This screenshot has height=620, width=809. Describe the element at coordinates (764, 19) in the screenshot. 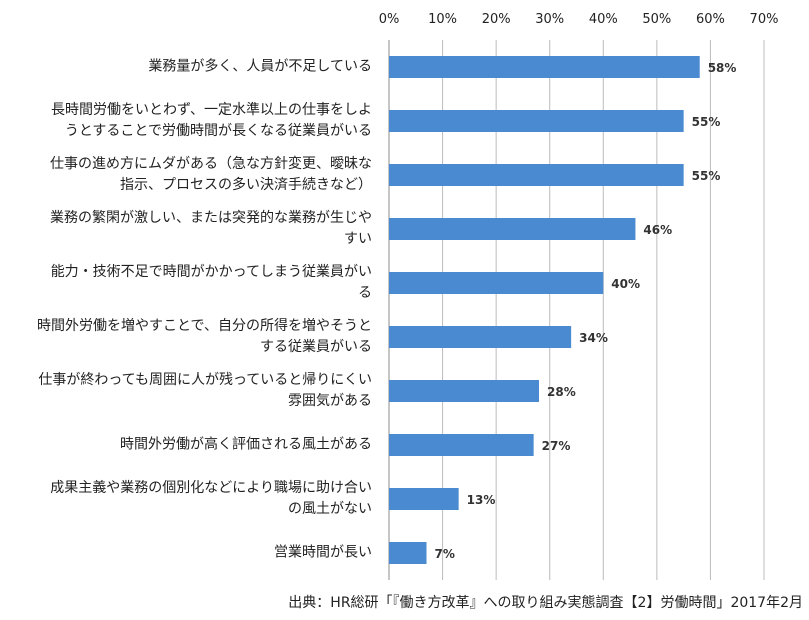

I see `x-tick-label: 70%` at that location.